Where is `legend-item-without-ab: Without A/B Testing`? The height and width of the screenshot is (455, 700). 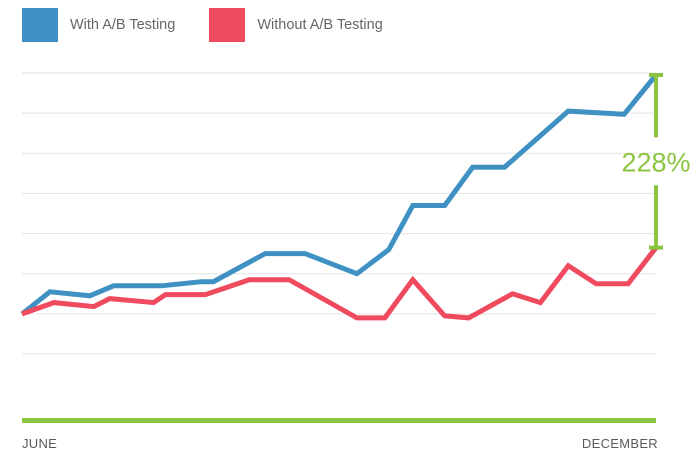 legend-item-without-ab: Without A/B Testing is located at coordinates (296, 25).